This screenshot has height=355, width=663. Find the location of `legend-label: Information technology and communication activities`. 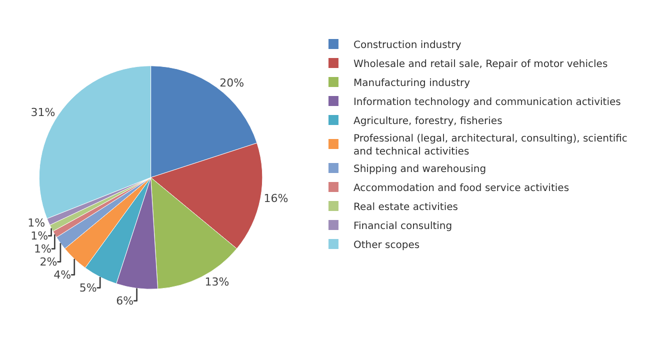

legend-label: Information technology and communication activities is located at coordinates (487, 102).